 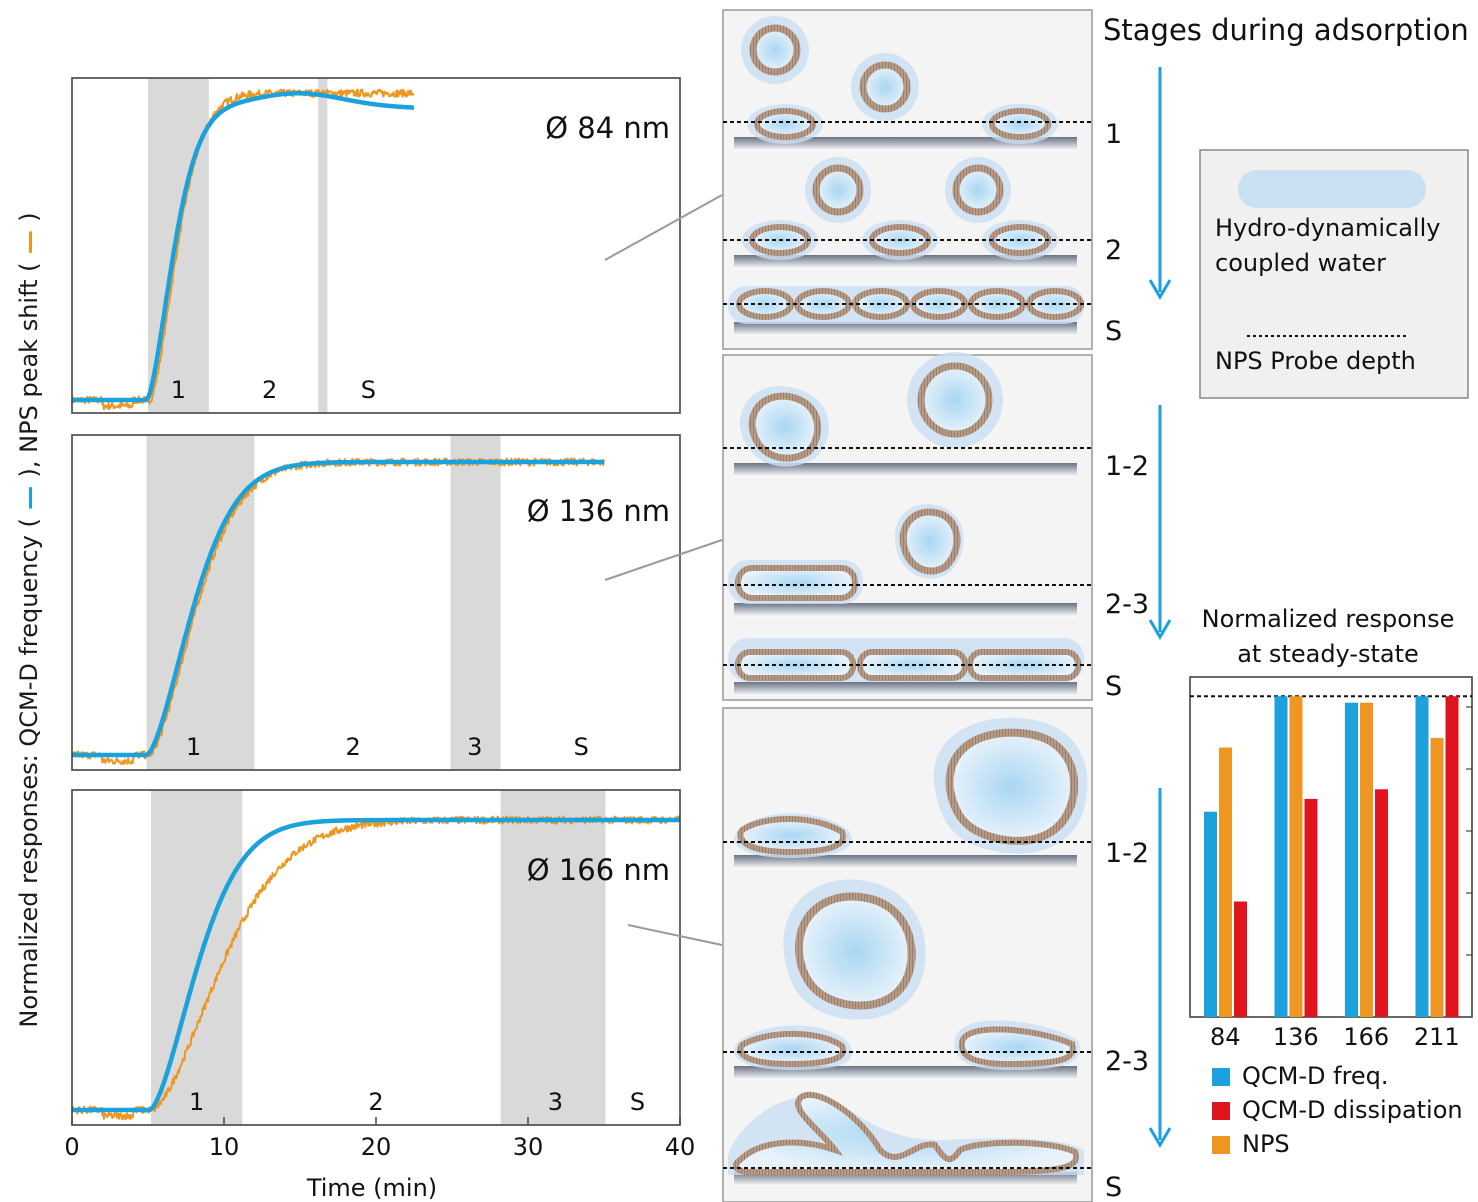 What do you see at coordinates (1331, 847) in the screenshot?
I see `bar-chart-frame` at bounding box center [1331, 847].